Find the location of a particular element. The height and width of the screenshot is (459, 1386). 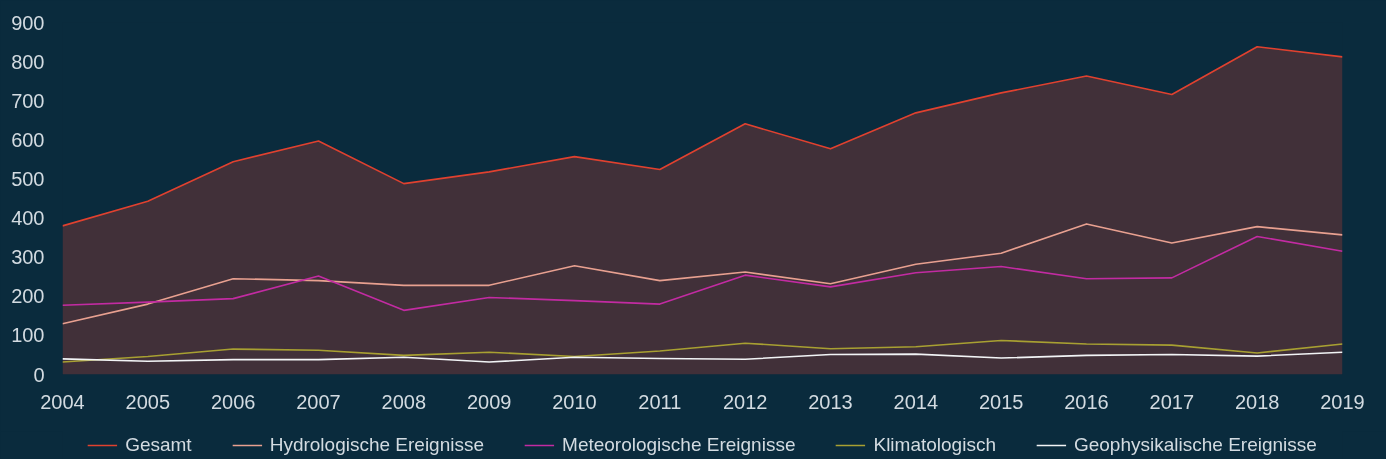

x-tick-label: 2014 is located at coordinates (916, 401).